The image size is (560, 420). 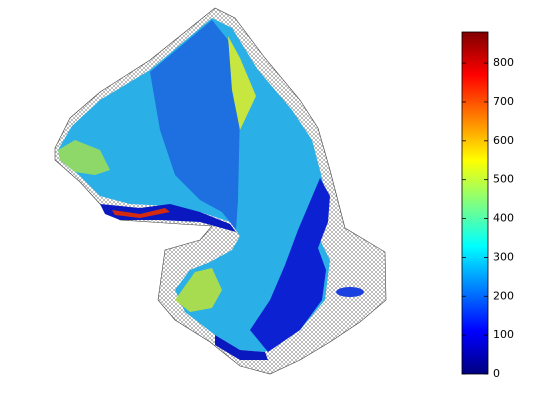 I want to click on colorbar-tick-label: 500, so click(x=503, y=179).